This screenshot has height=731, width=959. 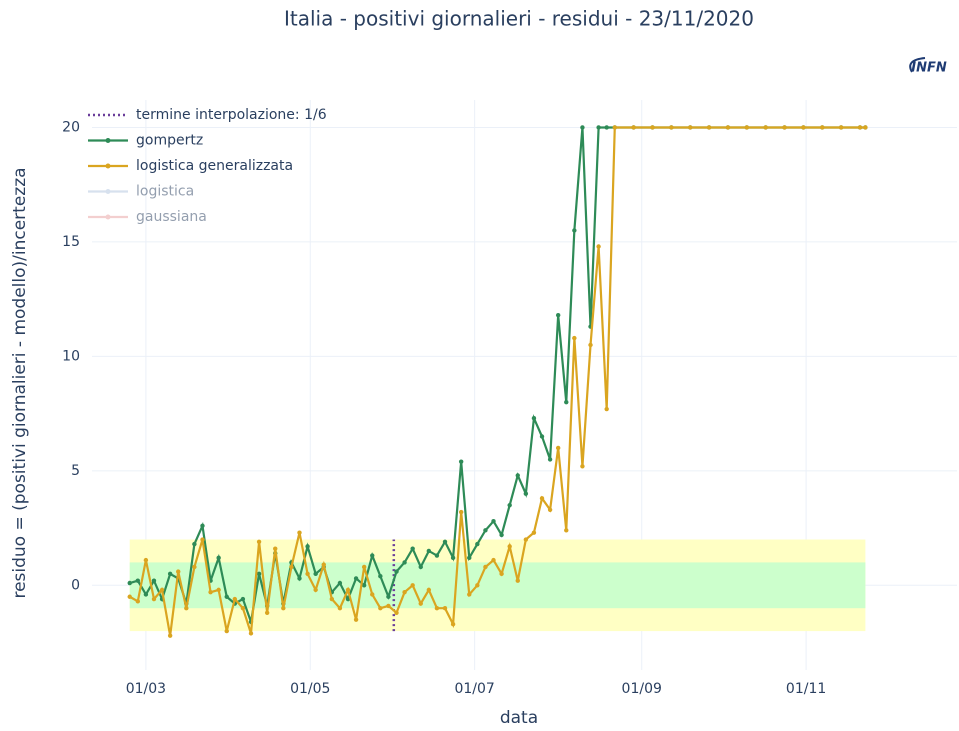 I want to click on legend-item: logistica generalizzata, so click(x=190, y=166).